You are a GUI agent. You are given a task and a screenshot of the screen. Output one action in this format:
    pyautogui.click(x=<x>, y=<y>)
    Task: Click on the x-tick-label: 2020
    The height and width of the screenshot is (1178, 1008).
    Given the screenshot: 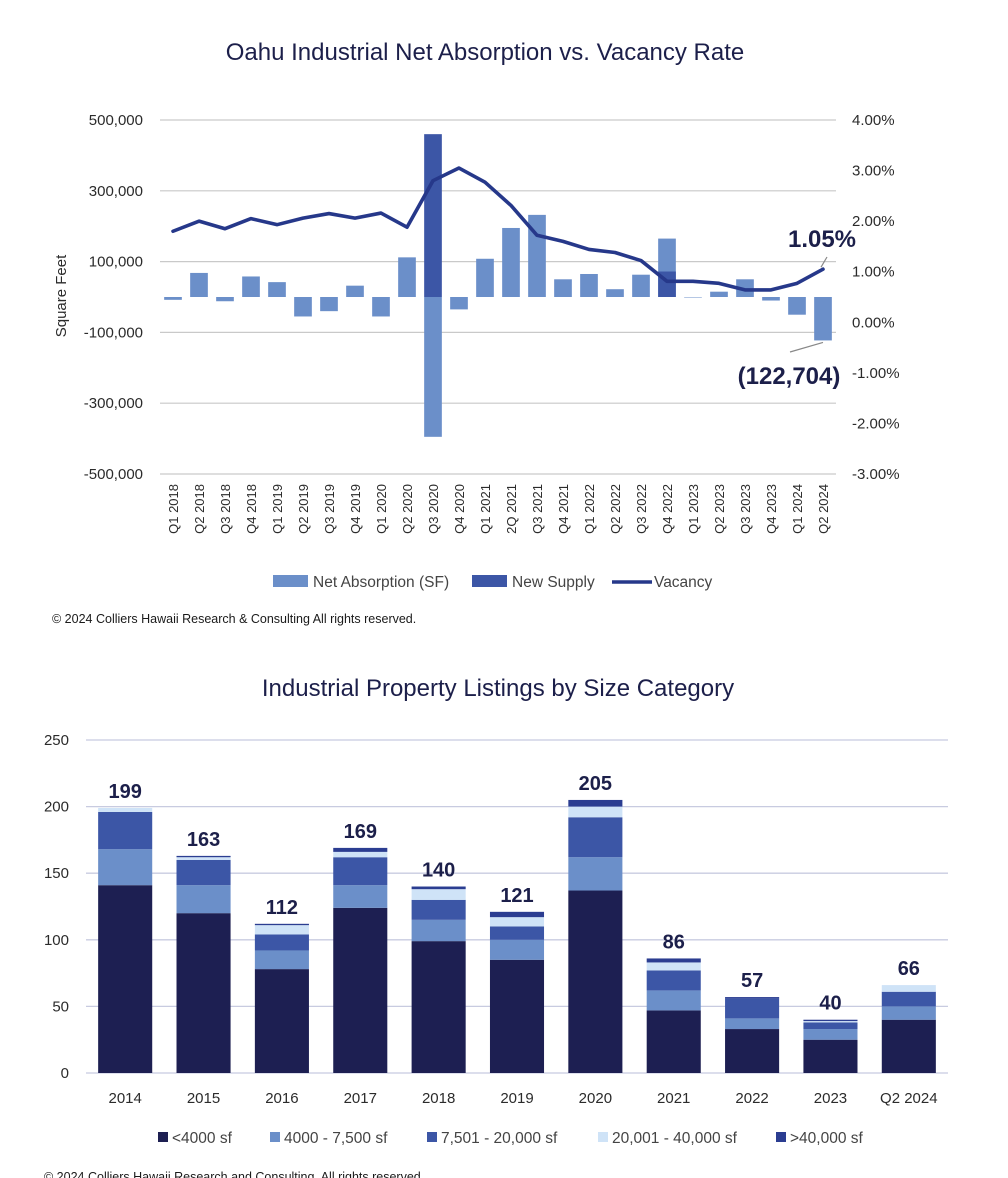 What is the action you would take?
    pyautogui.click(x=595, y=1098)
    